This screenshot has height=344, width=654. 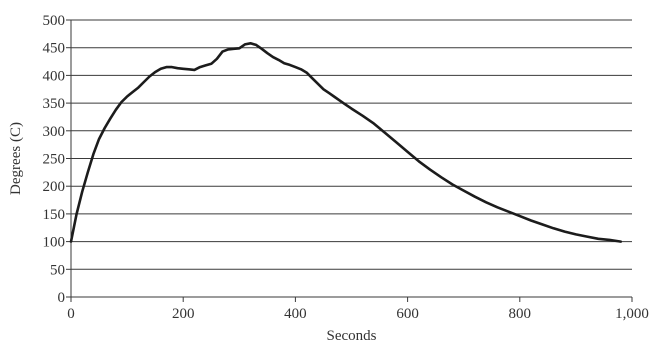 I want to click on x-tick-label: 400, so click(x=295, y=314).